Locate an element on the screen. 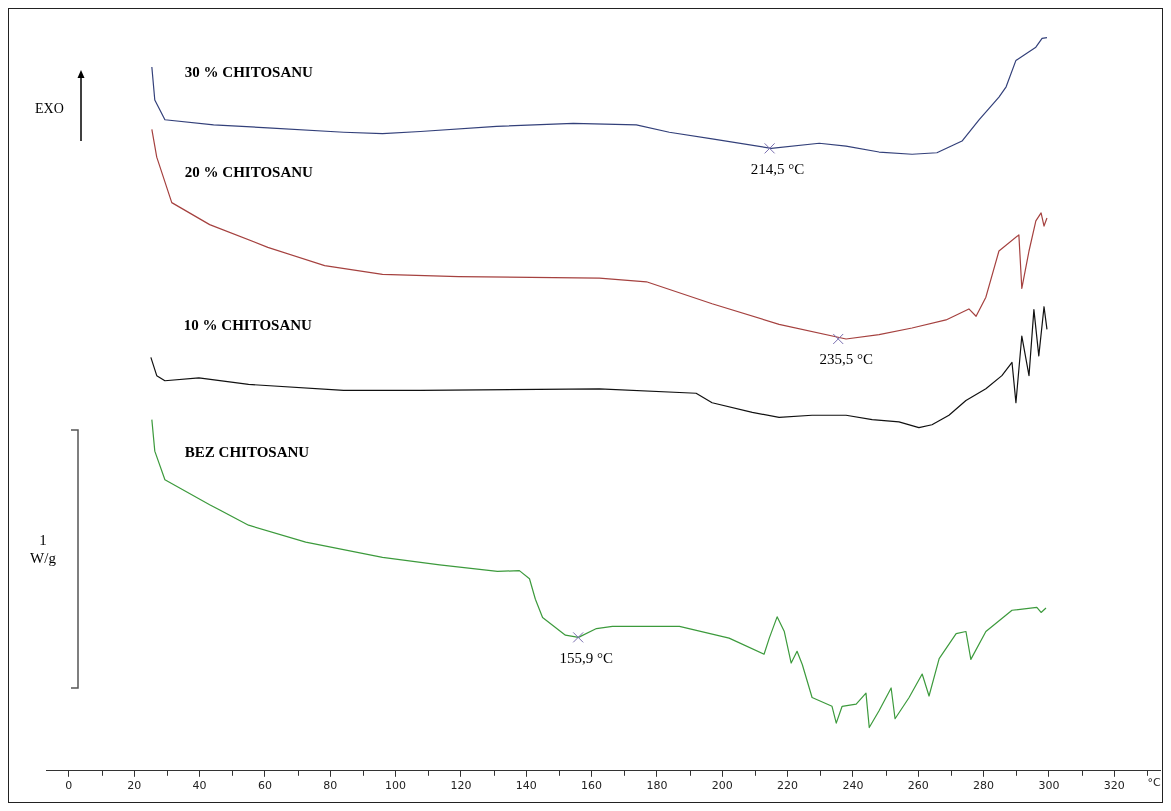  annotation: EXO is located at coordinates (49, 109).